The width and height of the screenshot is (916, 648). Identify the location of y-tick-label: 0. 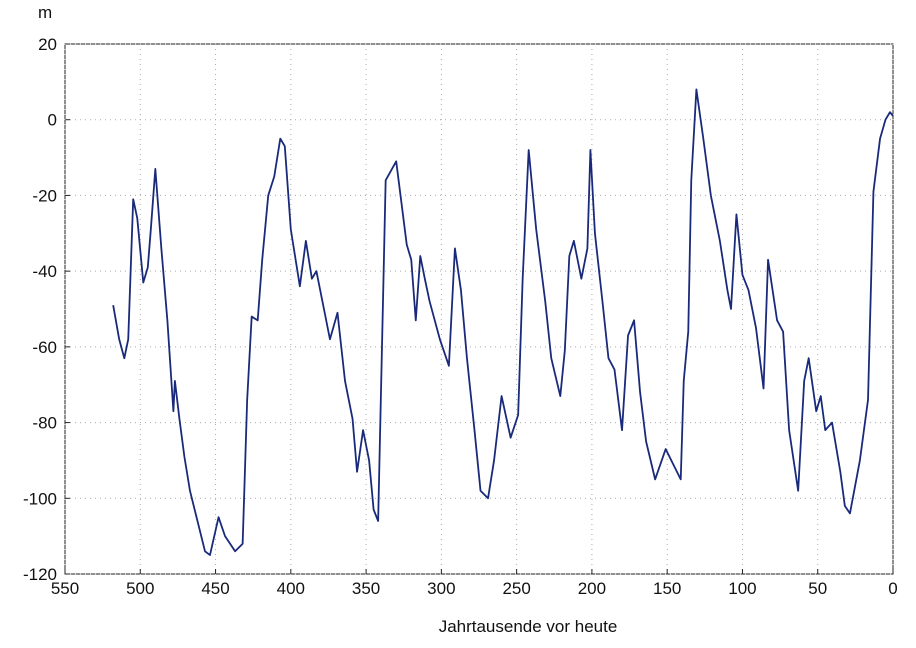
(52, 120).